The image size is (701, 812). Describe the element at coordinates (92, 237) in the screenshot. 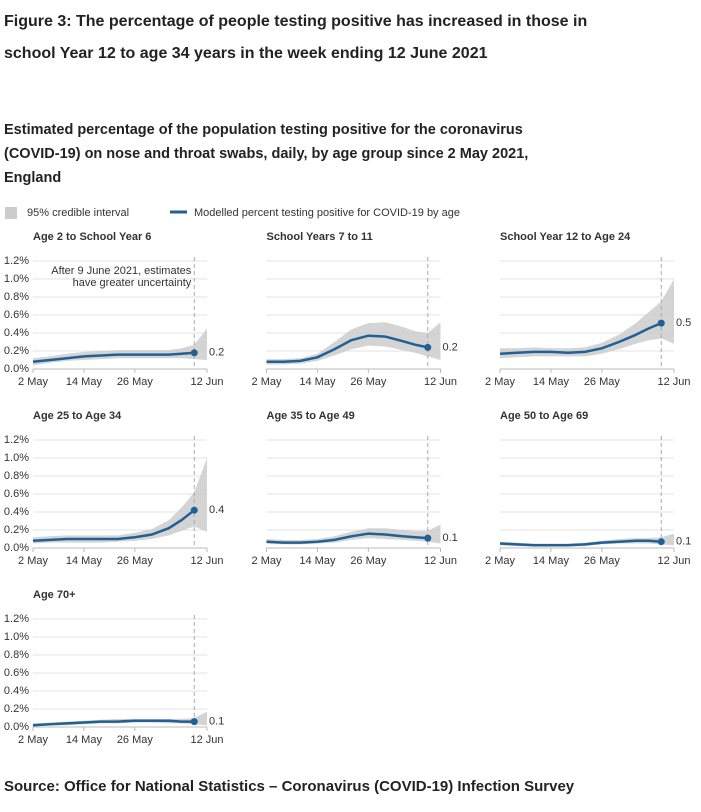

I see `panel-title: Age 2 to School Year 6` at that location.